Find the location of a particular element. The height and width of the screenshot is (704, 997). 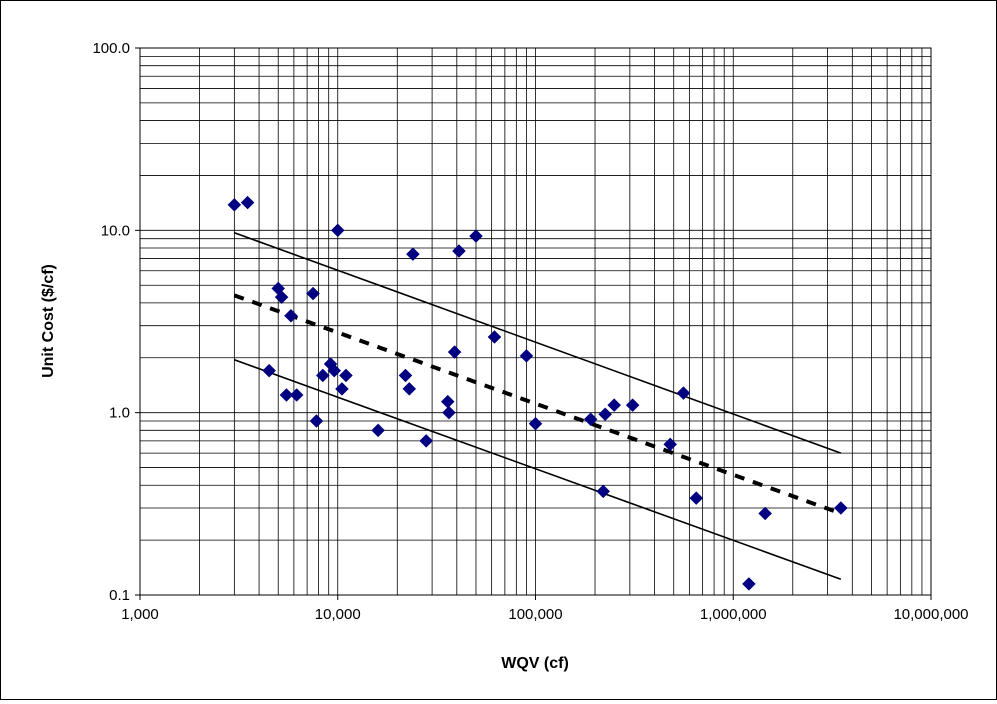

y-axis-title: Unit Cost ($/cf) is located at coordinates (48, 321).